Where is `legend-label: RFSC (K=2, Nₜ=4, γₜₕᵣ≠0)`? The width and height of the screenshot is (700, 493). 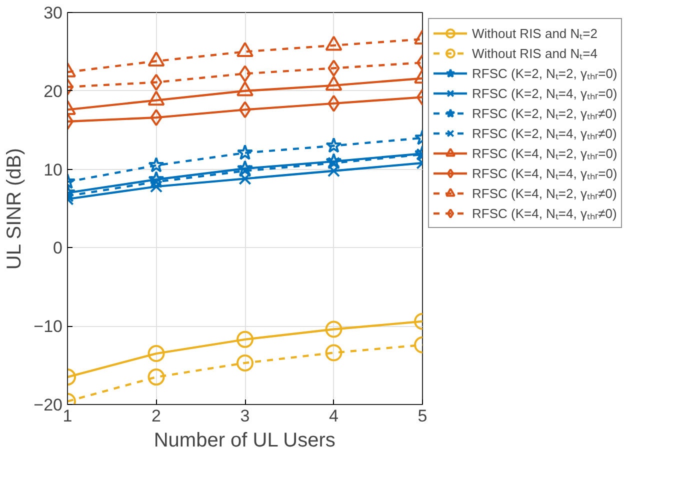 legend-label: RFSC (K=2, Nₜ=4, γₜₕᵣ≠0) is located at coordinates (544, 133).